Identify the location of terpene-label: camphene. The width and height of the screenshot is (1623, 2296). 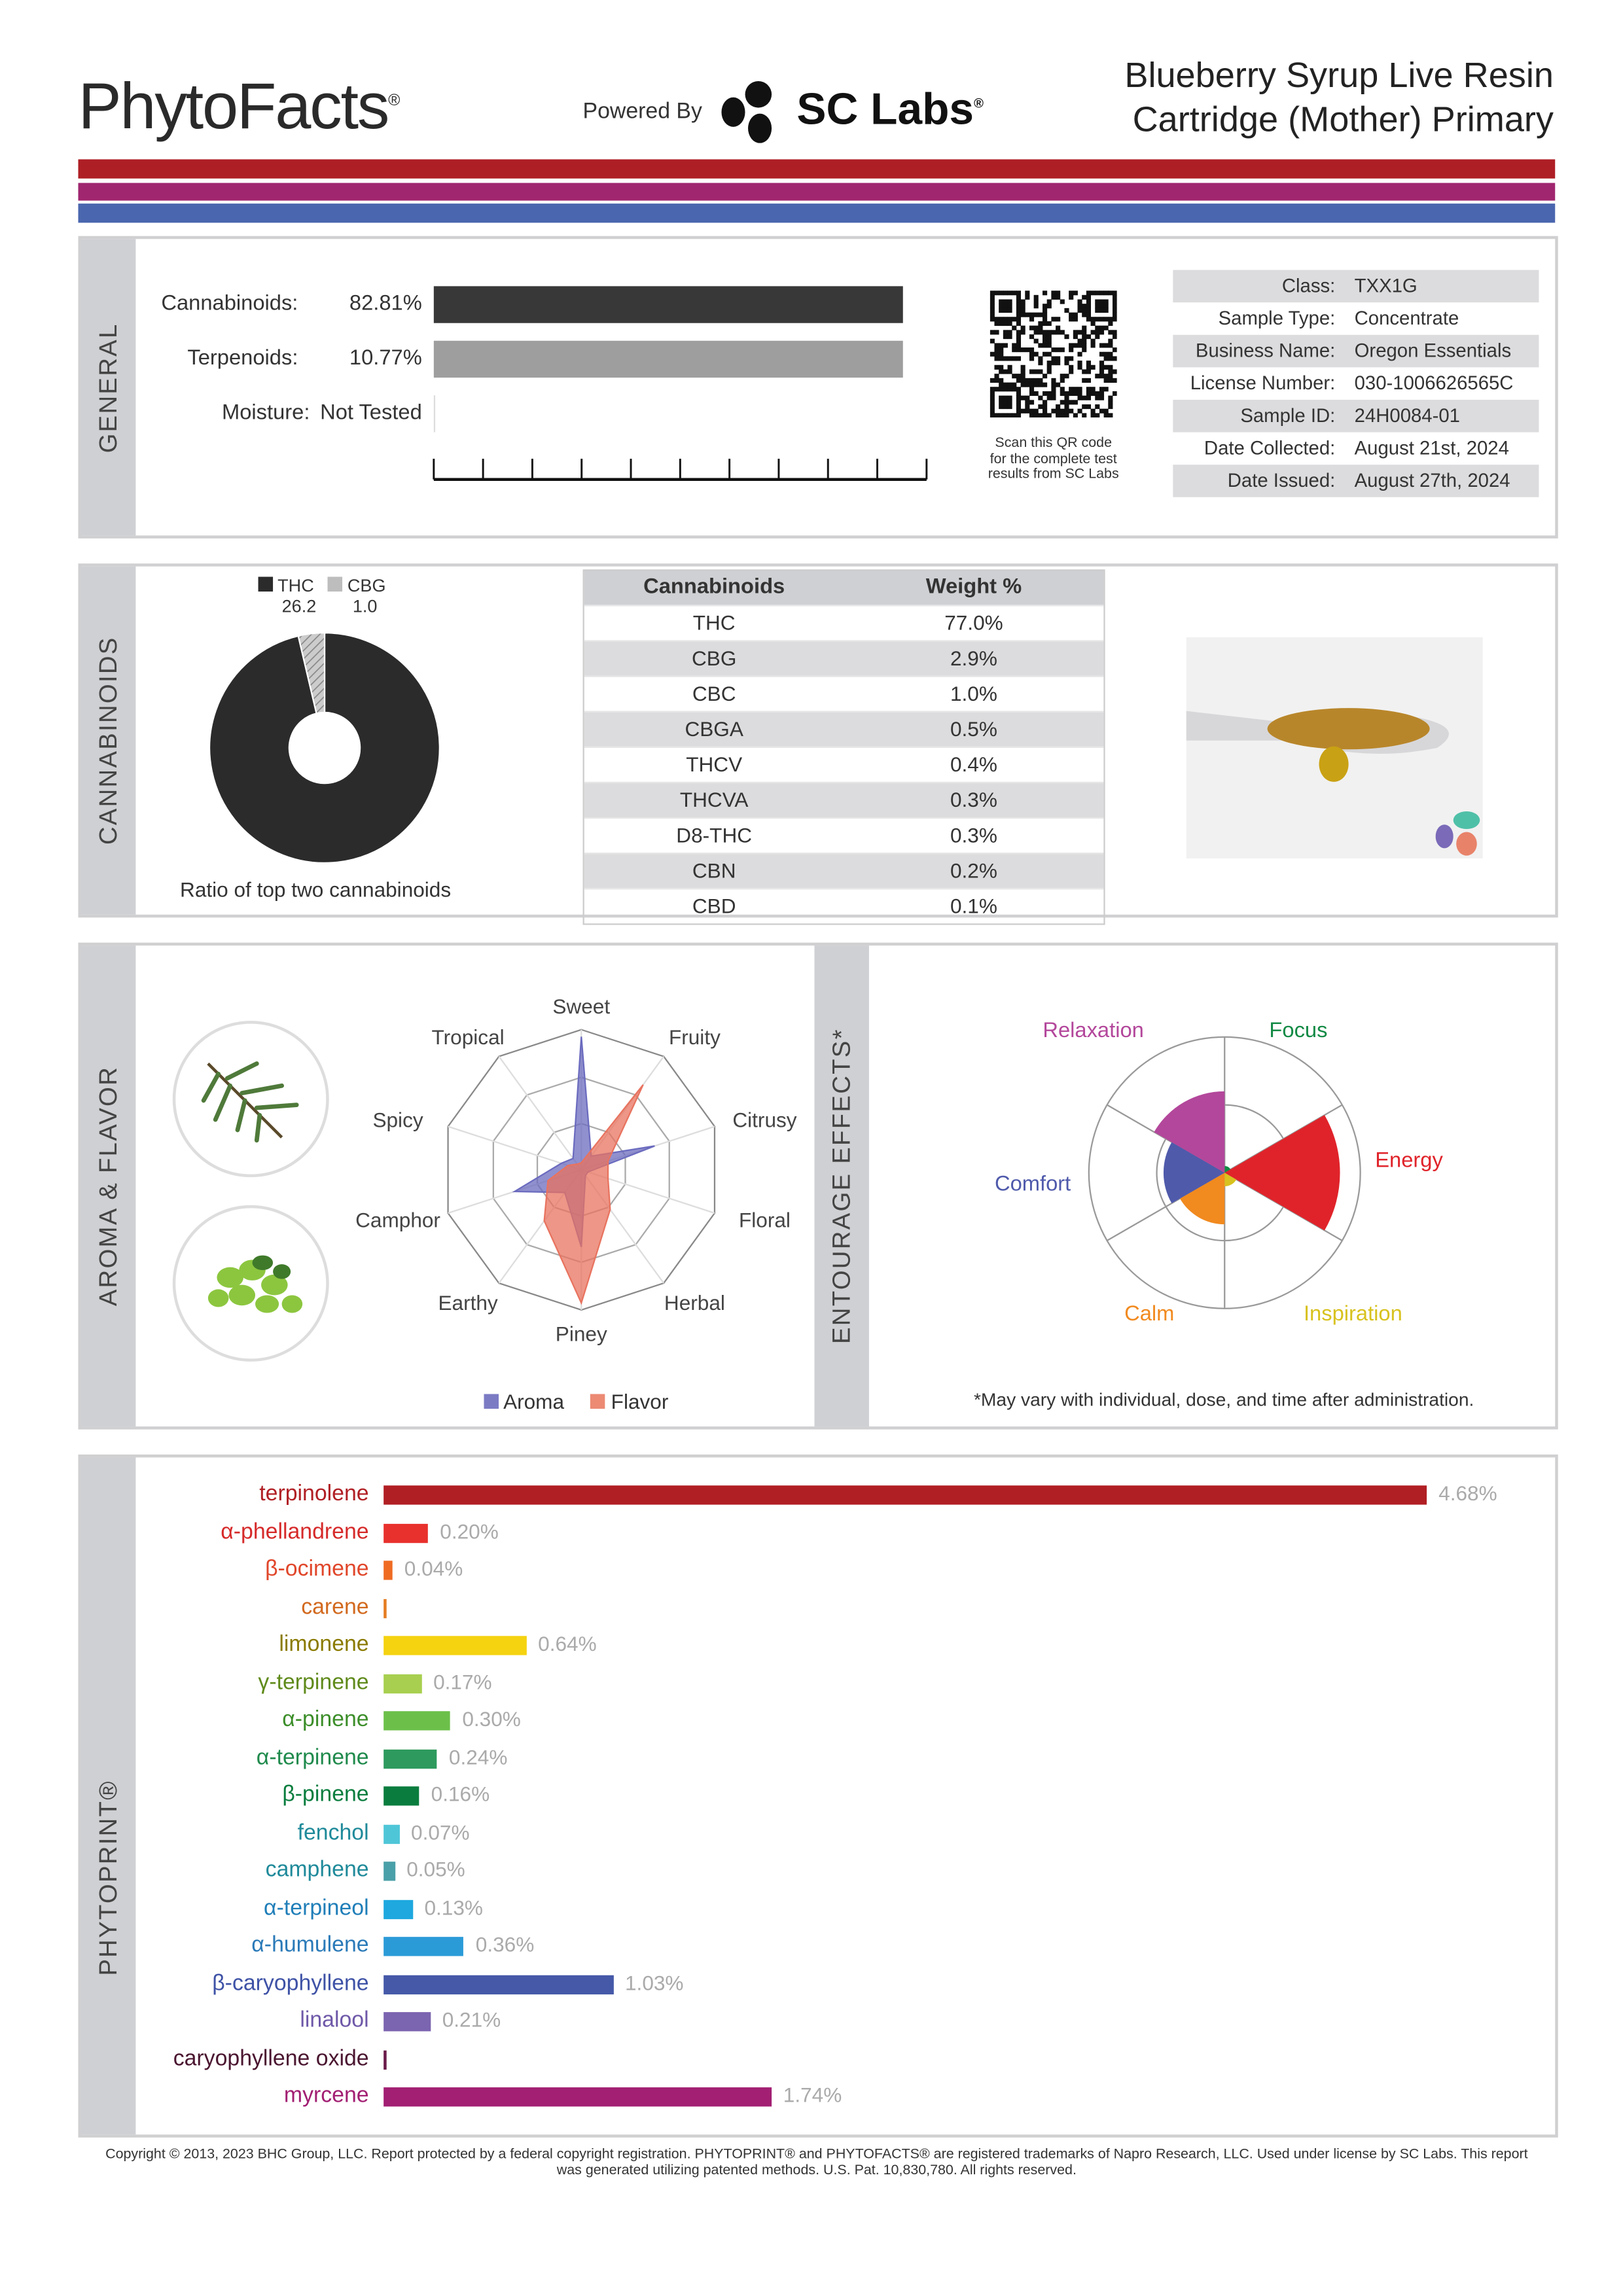
(317, 1869).